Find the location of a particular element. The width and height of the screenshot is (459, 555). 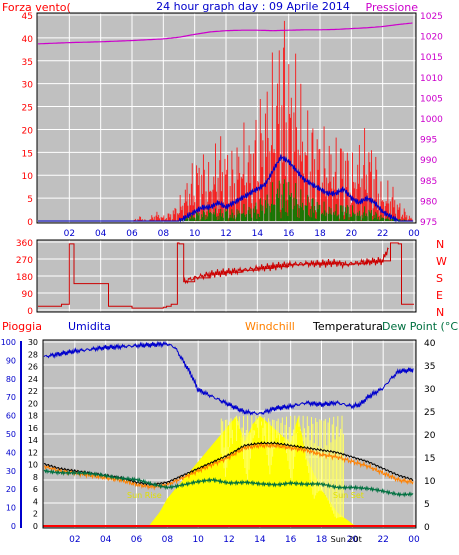

temperature-legend: Temperatura is located at coordinates (347, 326).